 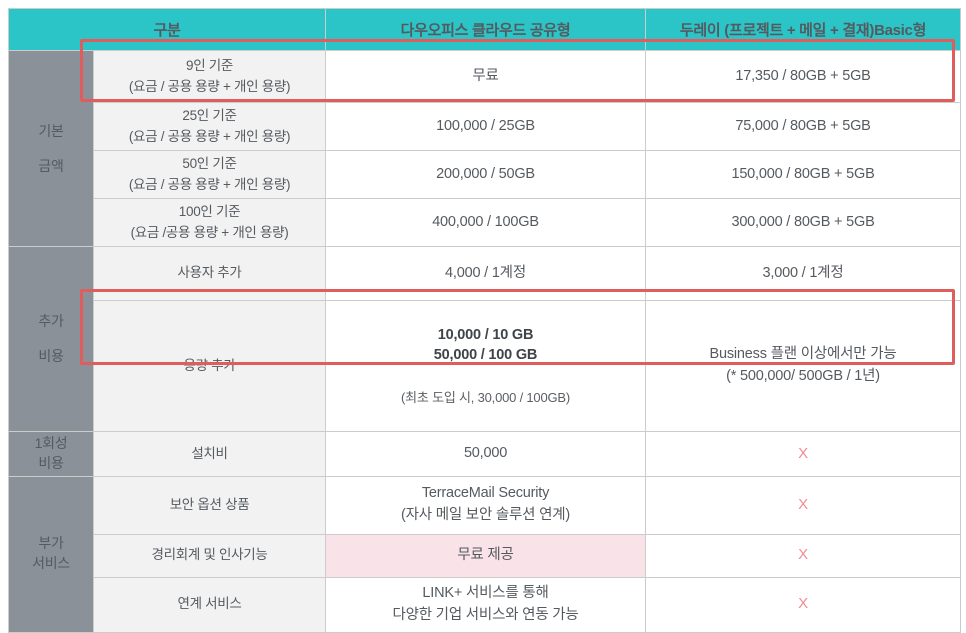 I want to click on row-label-linked-service: 연계 서비스, so click(x=209, y=604).